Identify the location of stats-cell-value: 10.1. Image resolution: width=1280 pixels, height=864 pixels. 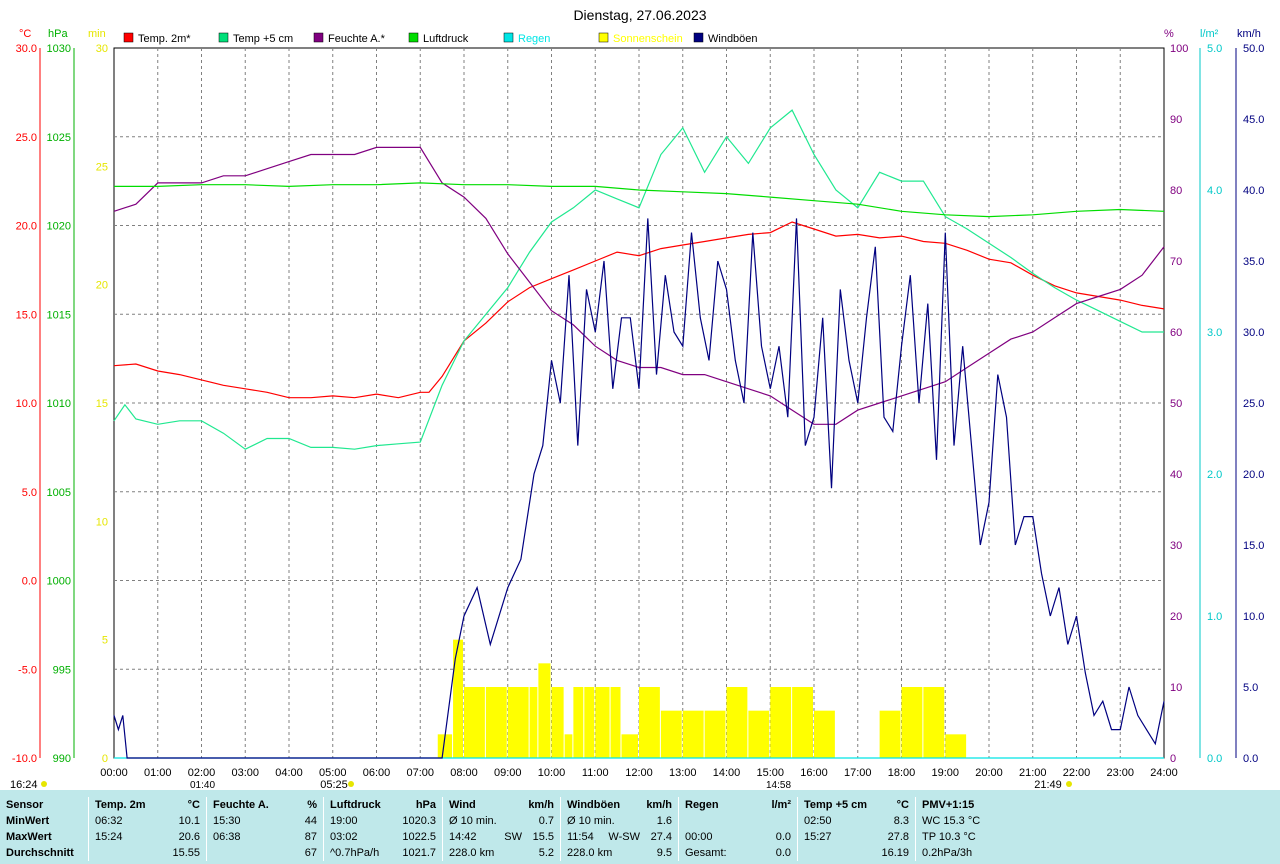
(189, 821).